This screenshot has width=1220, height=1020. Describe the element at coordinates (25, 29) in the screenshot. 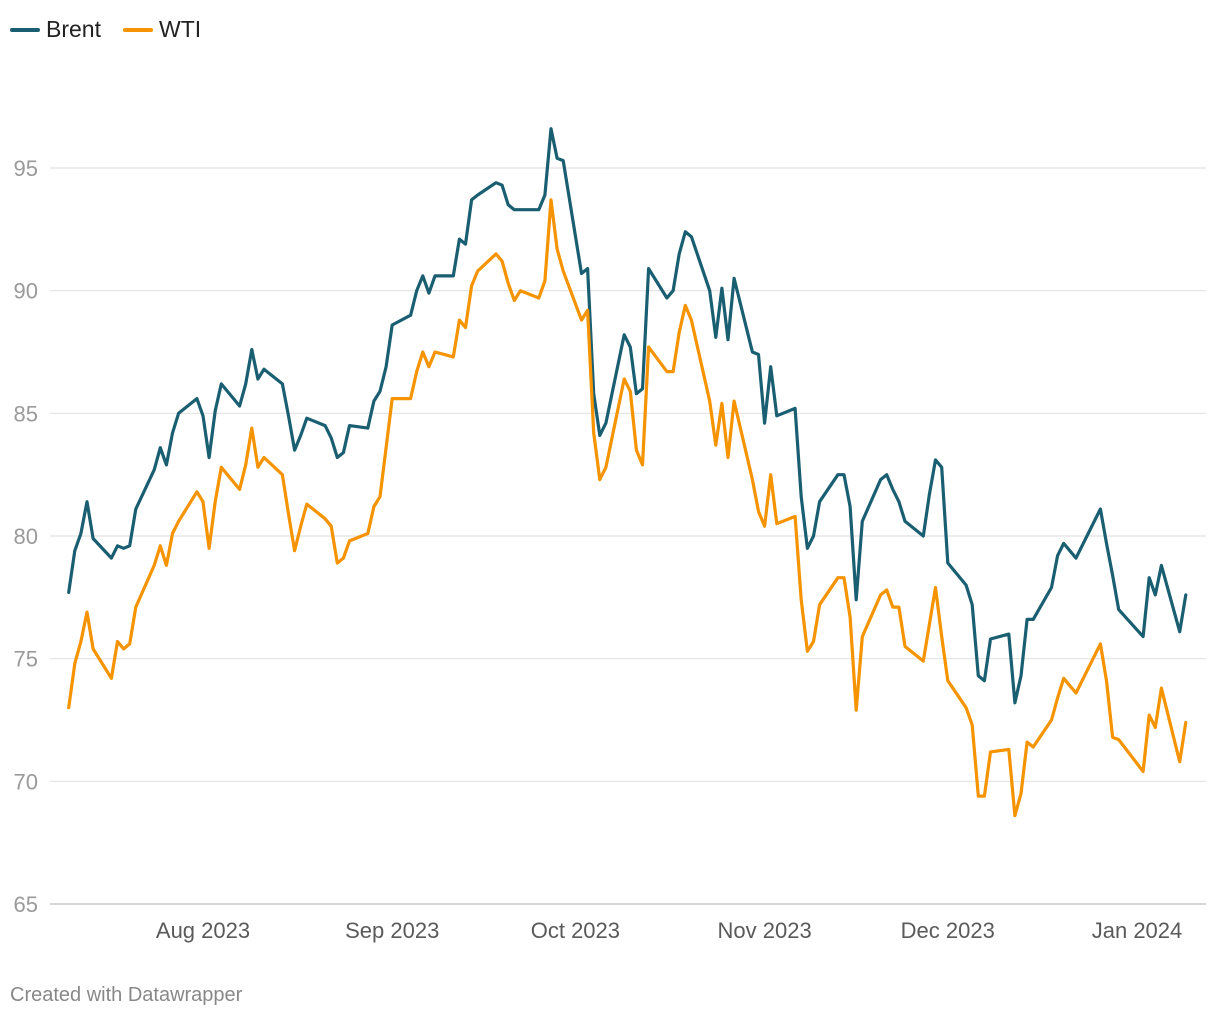

I see `legend-swatch-brent` at that location.